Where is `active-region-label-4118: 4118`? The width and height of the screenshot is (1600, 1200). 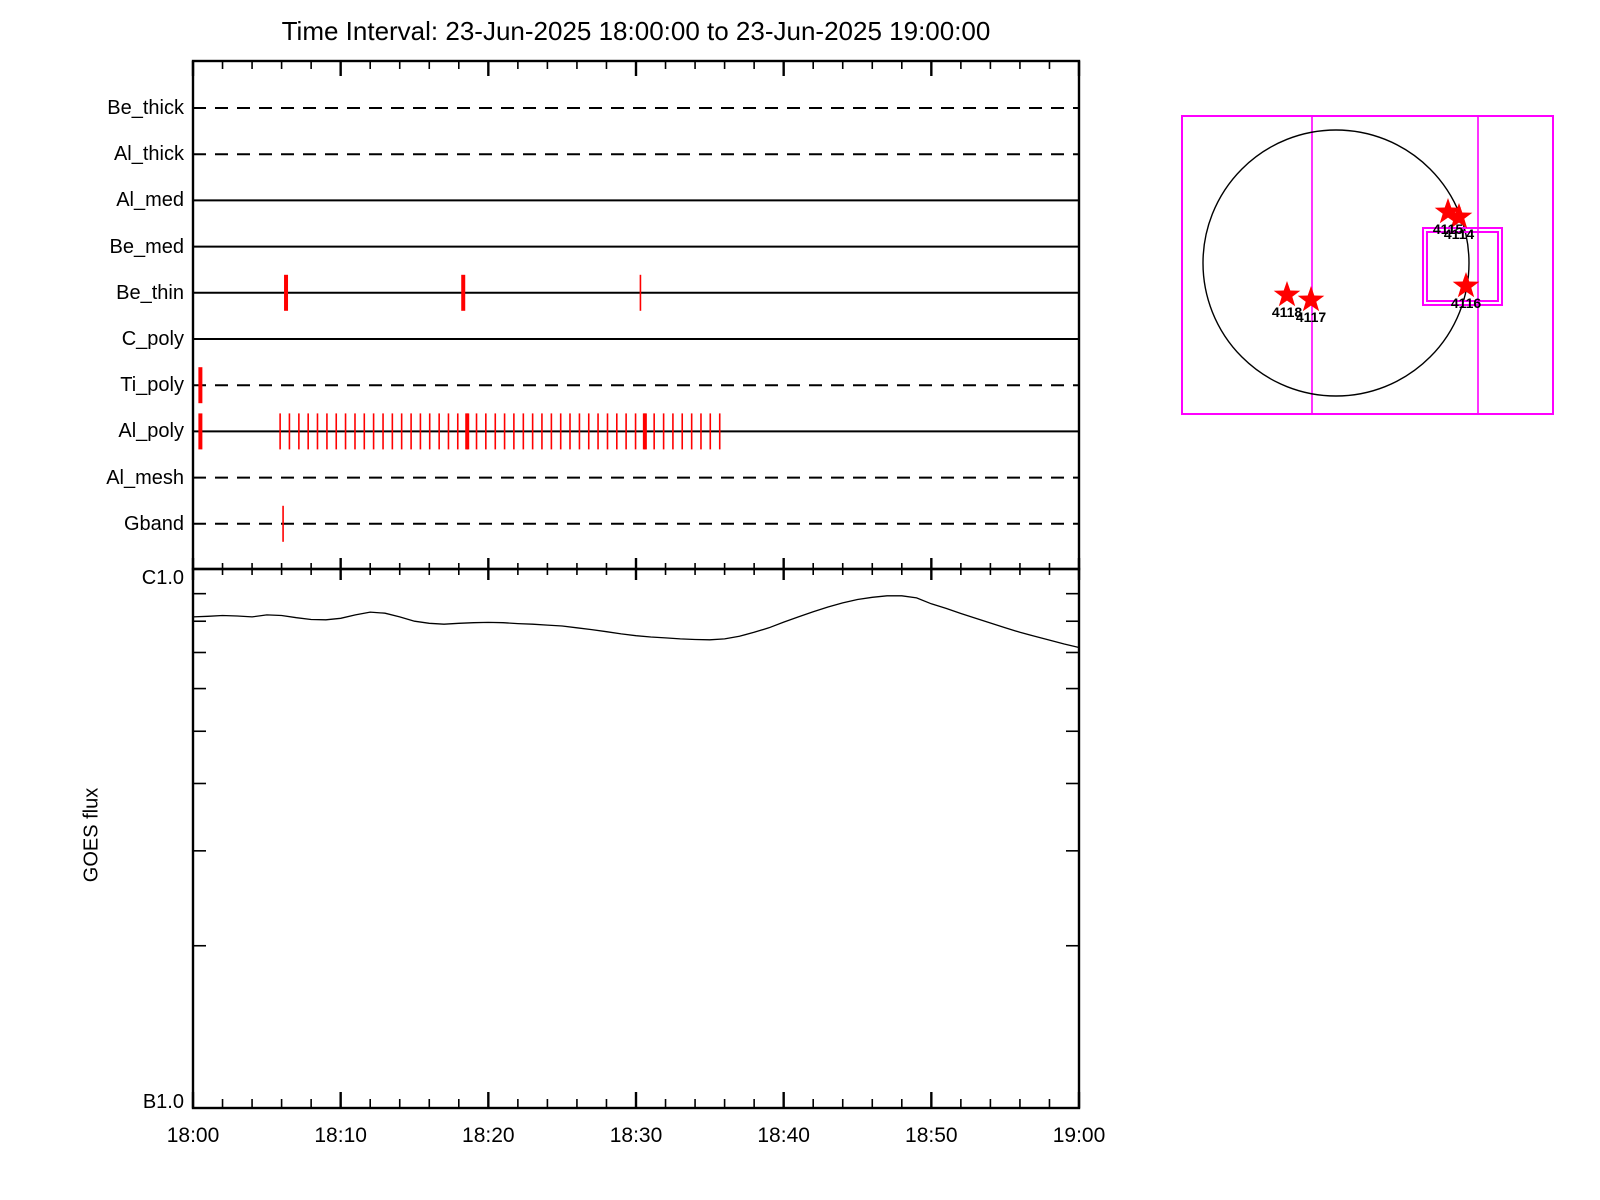
active-region-label-4118: 4118 is located at coordinates (1287, 312).